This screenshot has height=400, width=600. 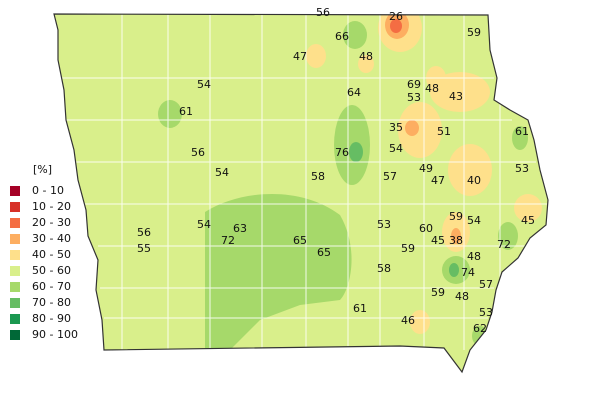 What do you see at coordinates (468, 272) in the screenshot?
I see `station-value: 74` at bounding box center [468, 272].